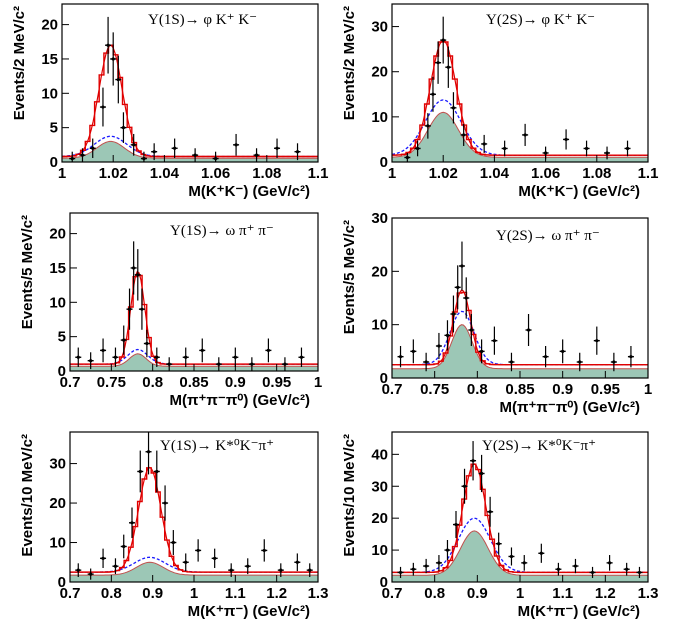 This screenshot has width=691, height=627. Describe the element at coordinates (384, 582) in the screenshot. I see `y-tick-label: 0` at that location.